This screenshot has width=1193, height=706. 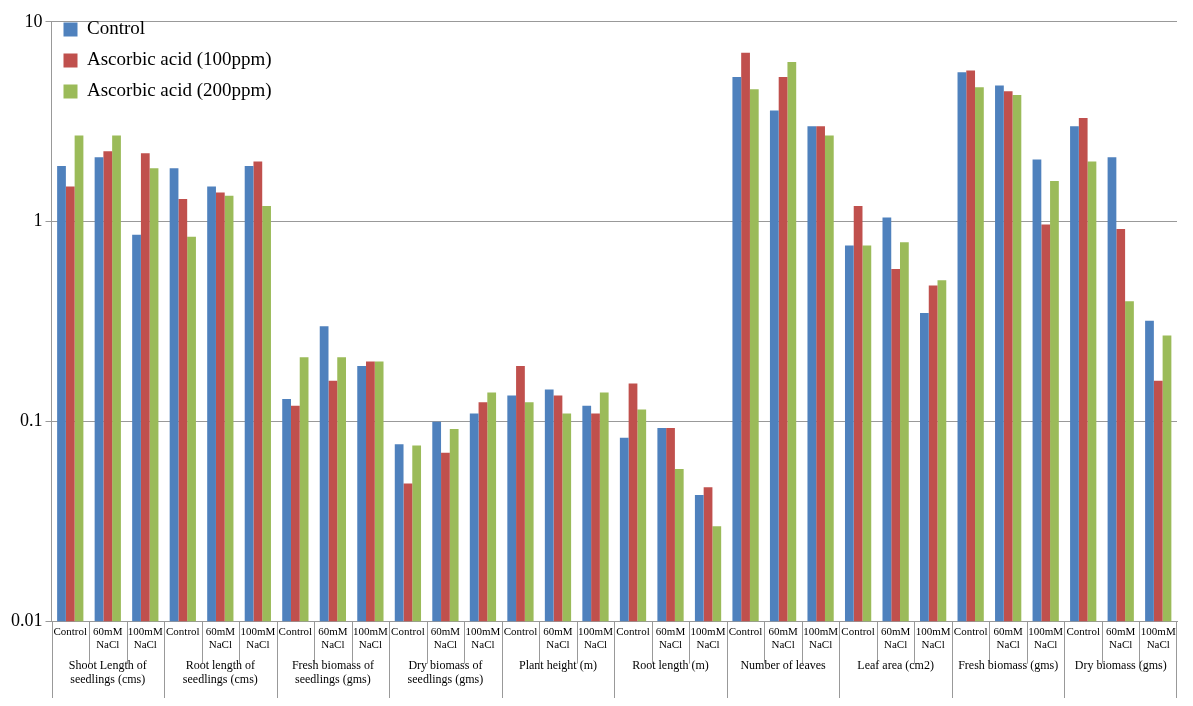 I want to click on text: Number of leaves, so click(x=783, y=664).